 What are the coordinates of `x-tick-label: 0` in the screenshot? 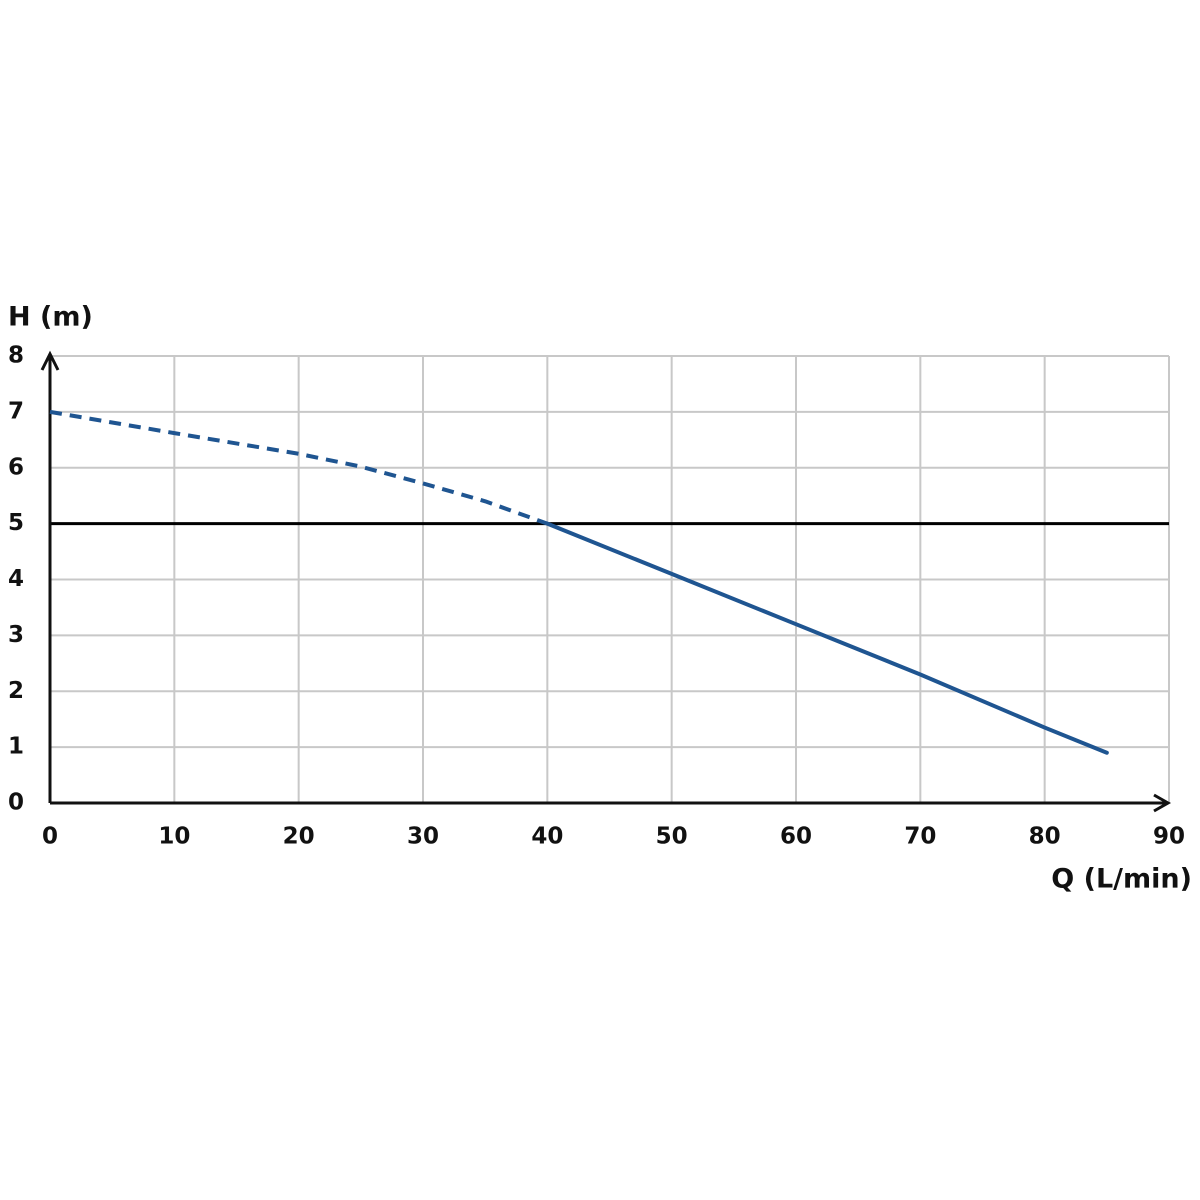 It's located at (50, 837).